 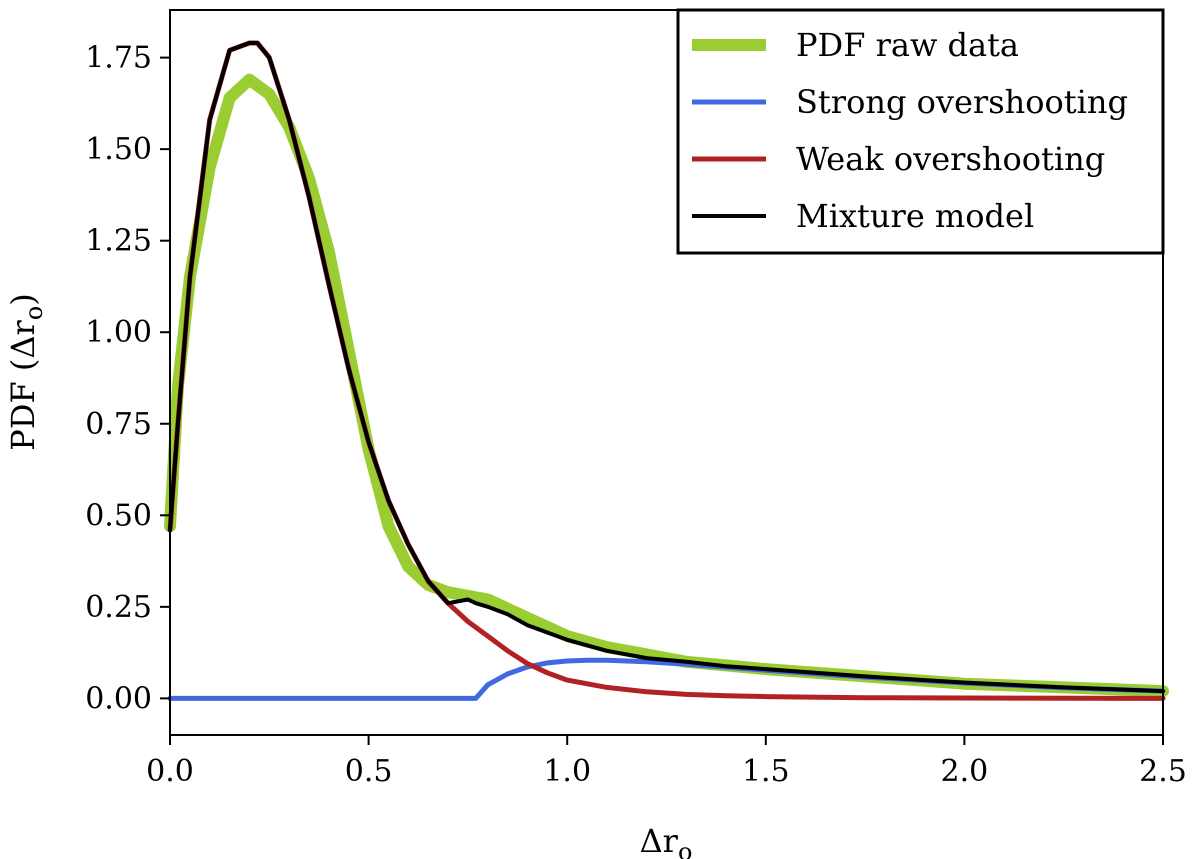 I want to click on legend-label-pdf-raw-data: PDF raw data, so click(x=907, y=45).